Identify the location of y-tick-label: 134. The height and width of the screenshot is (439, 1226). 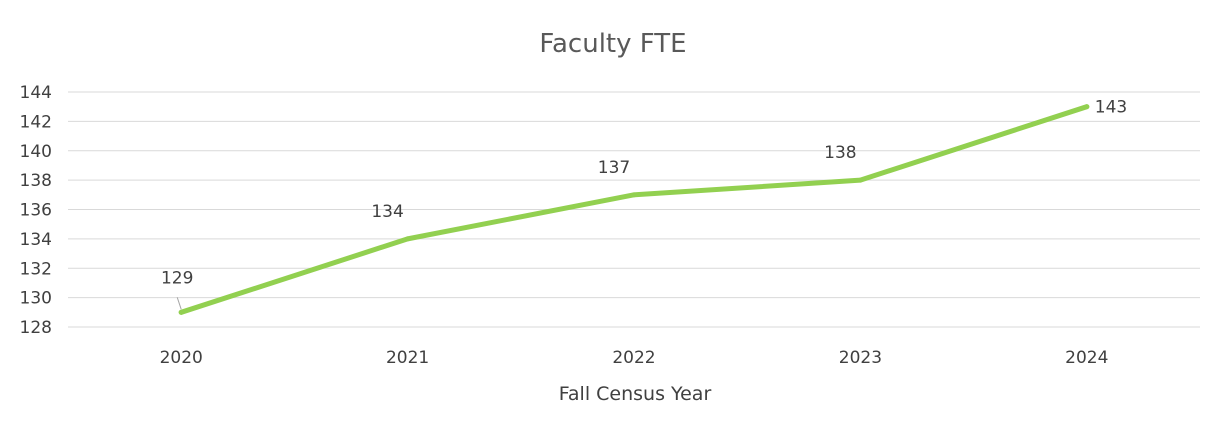
(36, 240).